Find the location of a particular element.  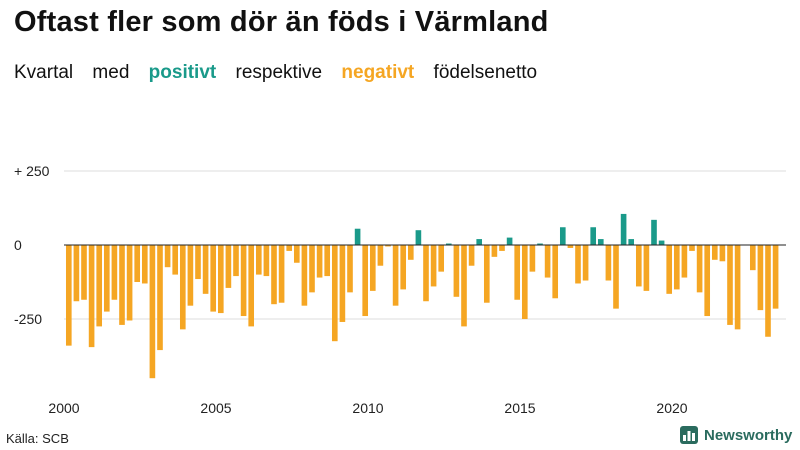

y-tick-label: -250 is located at coordinates (28, 319).